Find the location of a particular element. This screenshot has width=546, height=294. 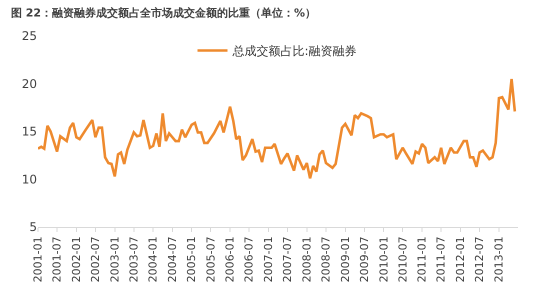

x-tick-label: 2001-01 is located at coordinates (38, 259).